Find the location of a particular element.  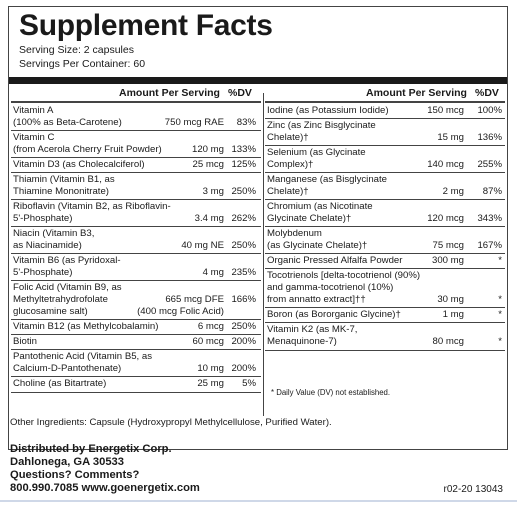

nutrient-name-line2: Thiamine Mononitrate) is located at coordinates (61, 191).